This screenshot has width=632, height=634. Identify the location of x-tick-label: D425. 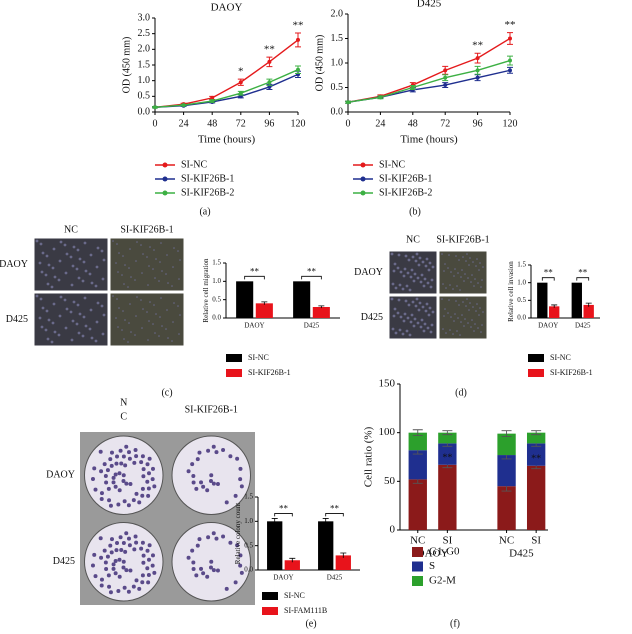
(312, 326).